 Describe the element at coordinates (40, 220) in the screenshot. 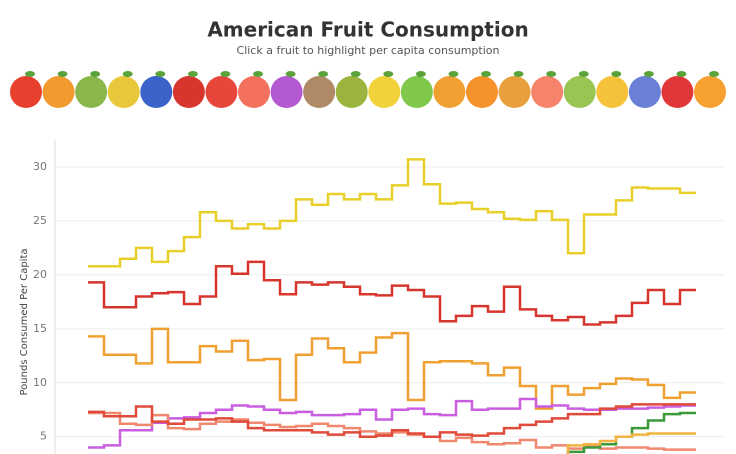

I see `y-tick-label: 25` at that location.